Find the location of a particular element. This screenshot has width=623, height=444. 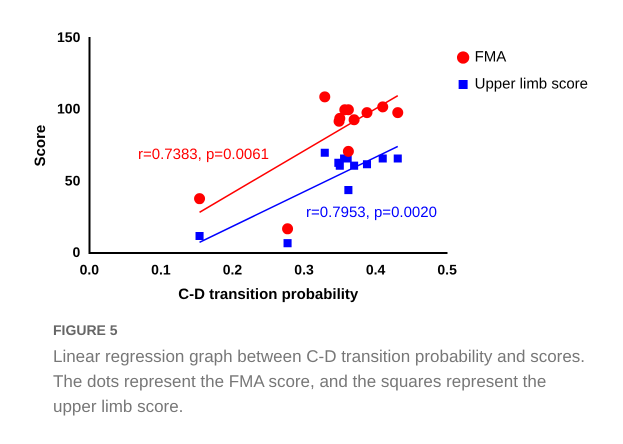

x-tick-label: 0.2 is located at coordinates (232, 269).